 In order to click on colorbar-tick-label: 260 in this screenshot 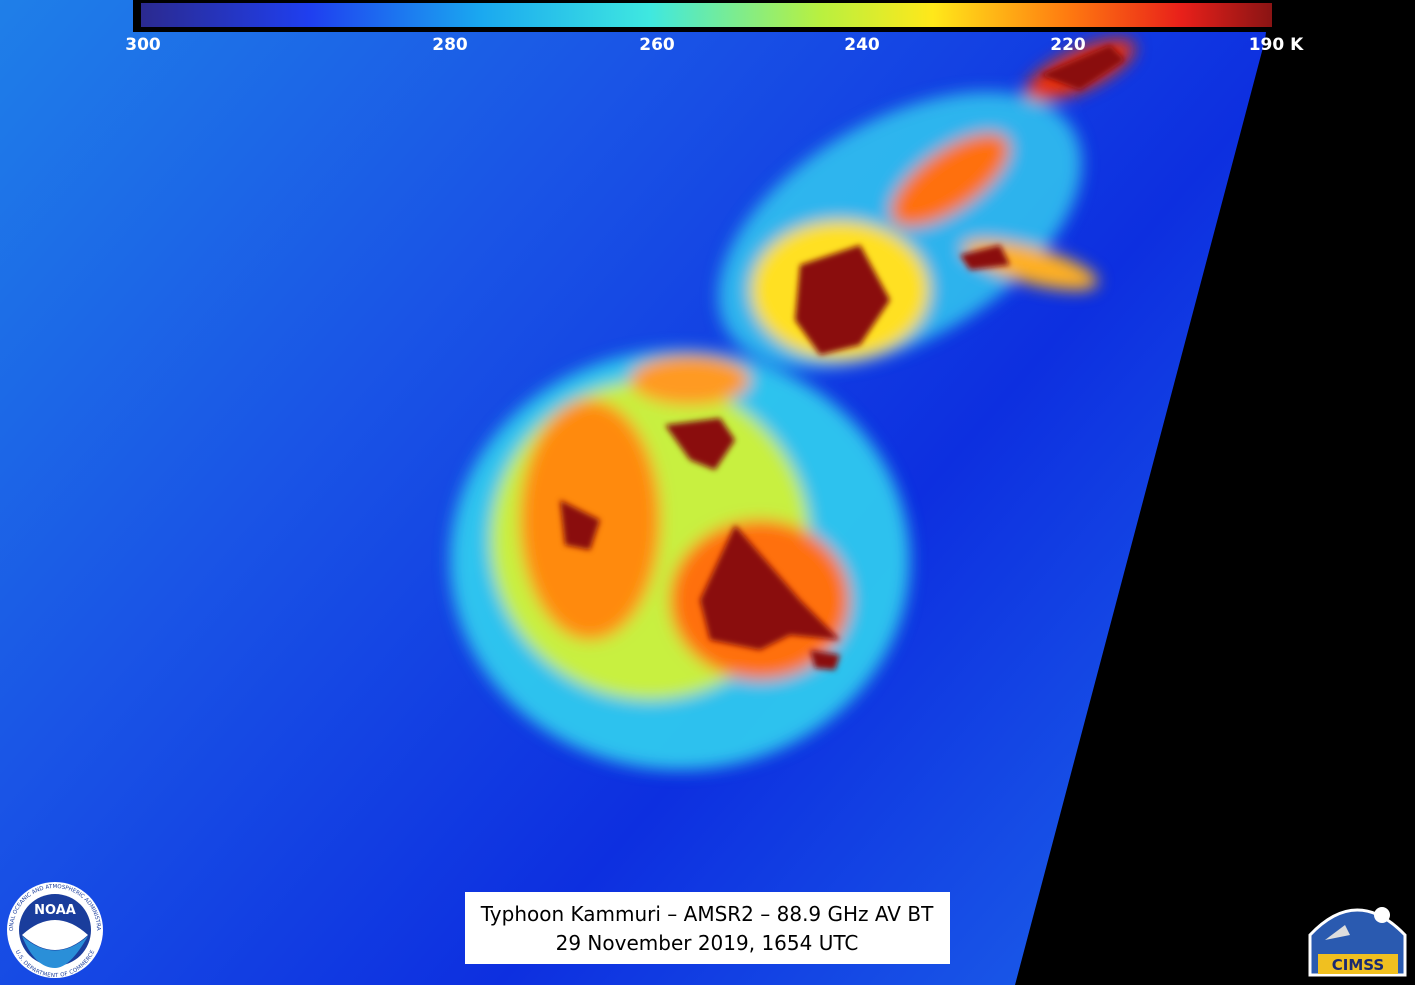, I will do `click(657, 45)`.